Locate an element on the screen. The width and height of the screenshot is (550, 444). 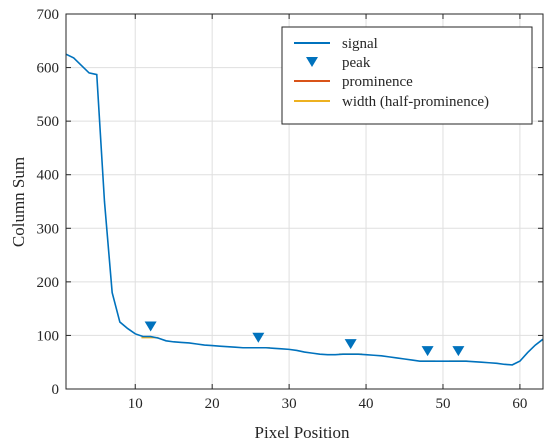
y-tick-label: 700 is located at coordinates (48, 15).